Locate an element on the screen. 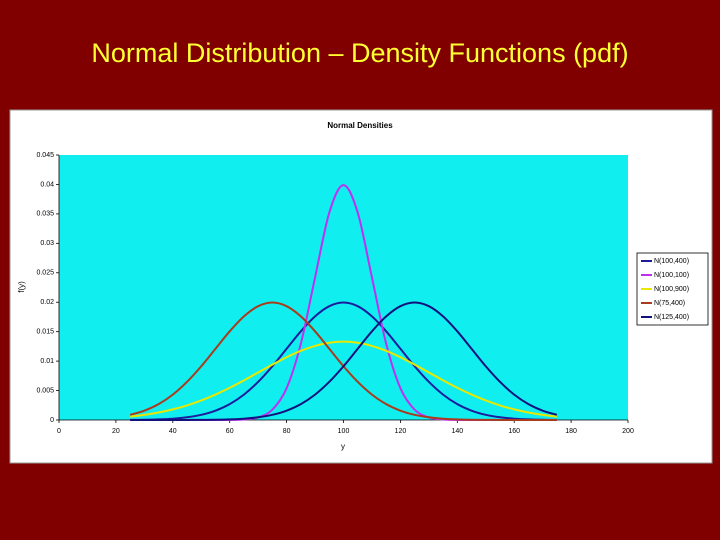 This screenshot has width=720, height=540. legend-label: N(100,900) is located at coordinates (671, 289).